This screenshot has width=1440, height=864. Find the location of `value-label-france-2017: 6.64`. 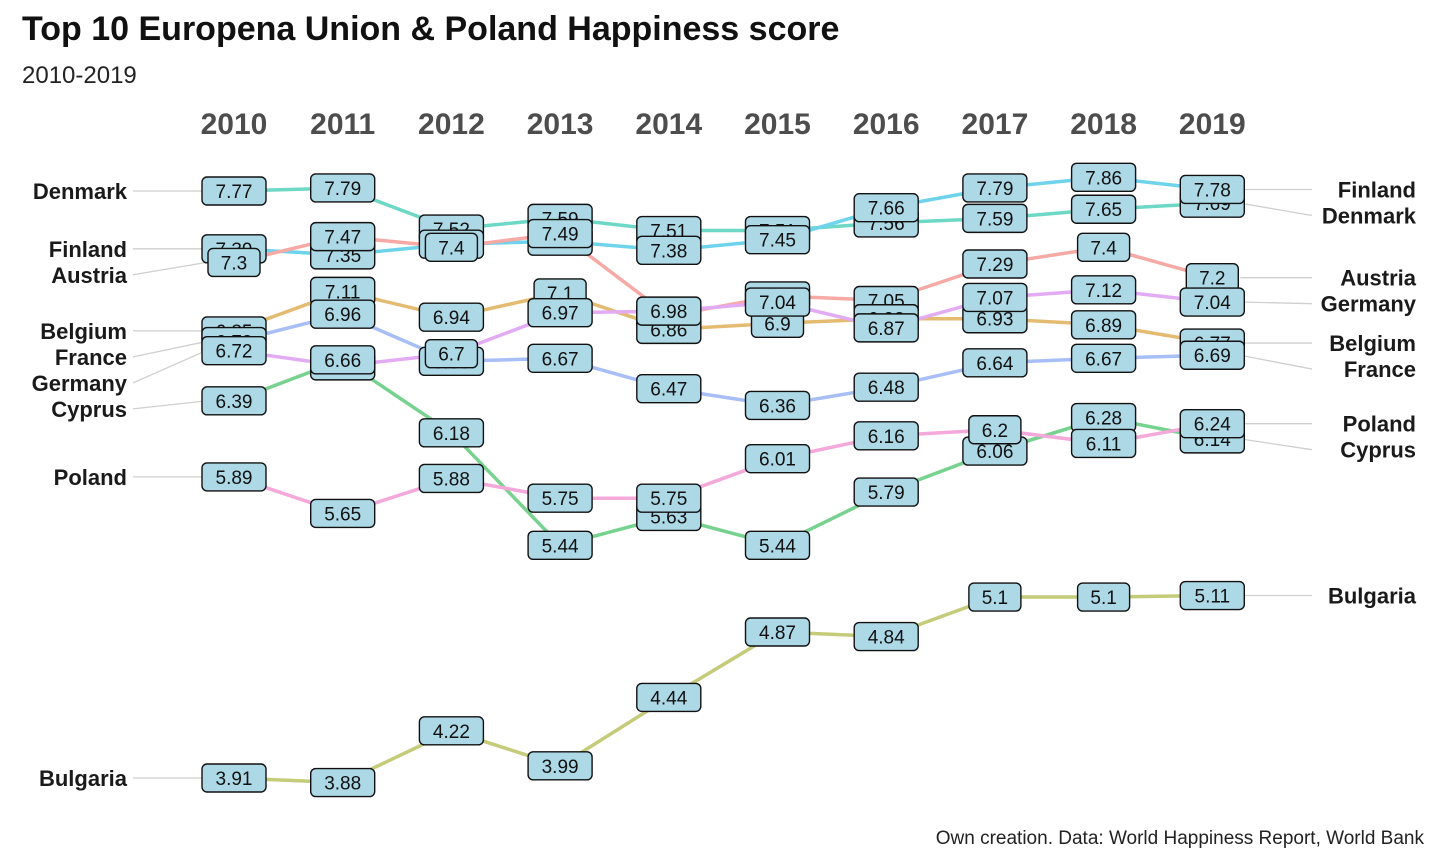

value-label-france-2017: 6.64 is located at coordinates (994, 364).